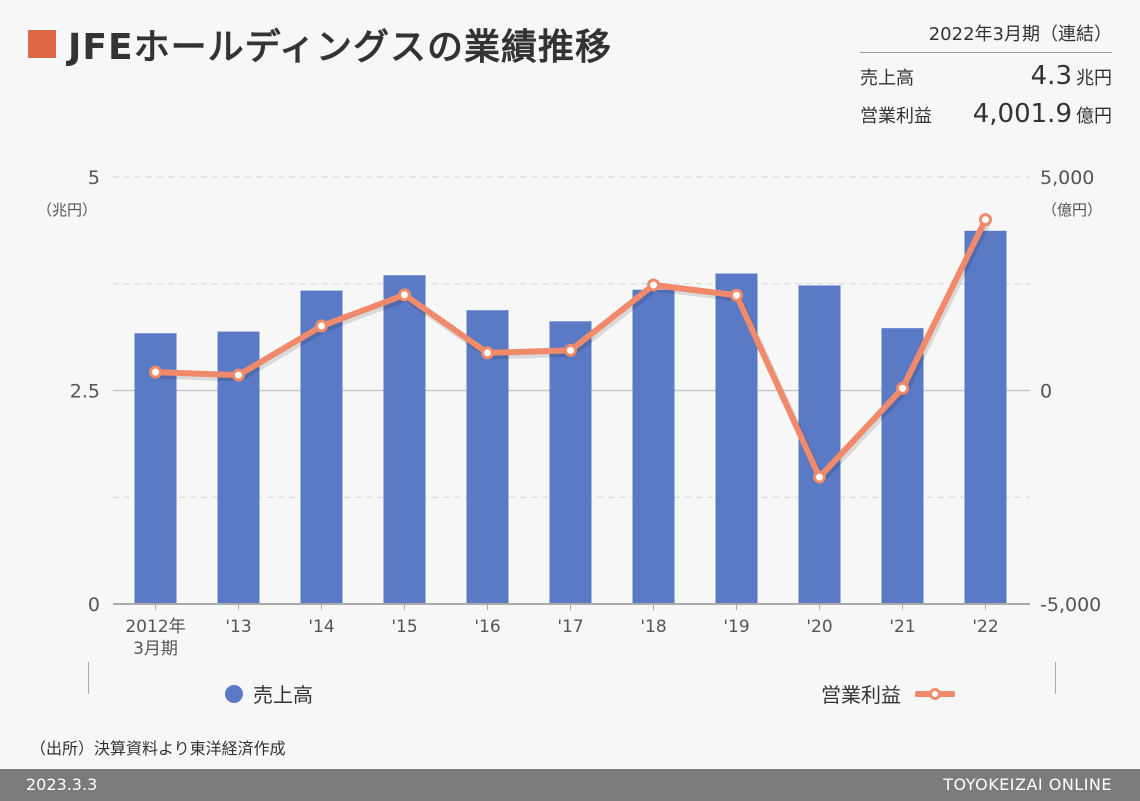 The image size is (1140, 801). I want to click on summary-op-row: 営業利益 4,001.9 億円, so click(986, 114).